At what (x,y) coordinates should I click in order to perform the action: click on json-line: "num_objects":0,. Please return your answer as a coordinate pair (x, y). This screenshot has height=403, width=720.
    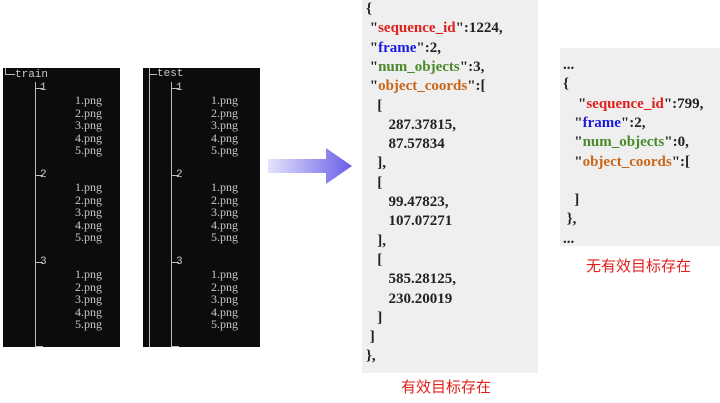
    Looking at the image, I should click on (626, 142).